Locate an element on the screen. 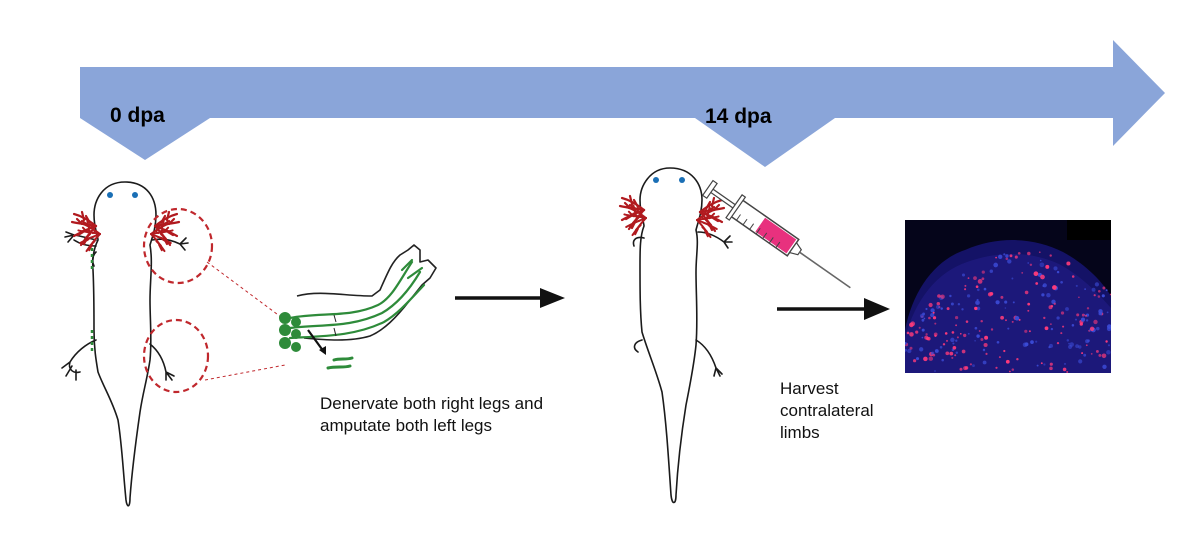 The image size is (1203, 550). eye-right is located at coordinates (135, 195).